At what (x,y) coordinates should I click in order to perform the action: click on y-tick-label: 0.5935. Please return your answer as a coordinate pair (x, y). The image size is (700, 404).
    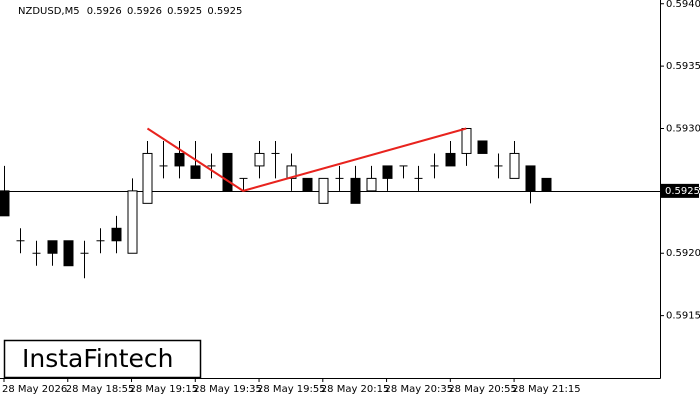
    Looking at the image, I should click on (683, 66).